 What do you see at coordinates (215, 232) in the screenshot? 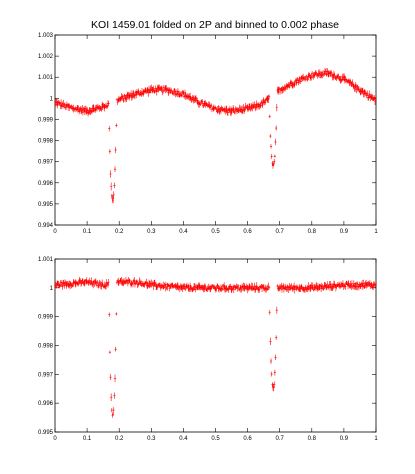
I see `x-tick-label: 0.5` at bounding box center [215, 232].